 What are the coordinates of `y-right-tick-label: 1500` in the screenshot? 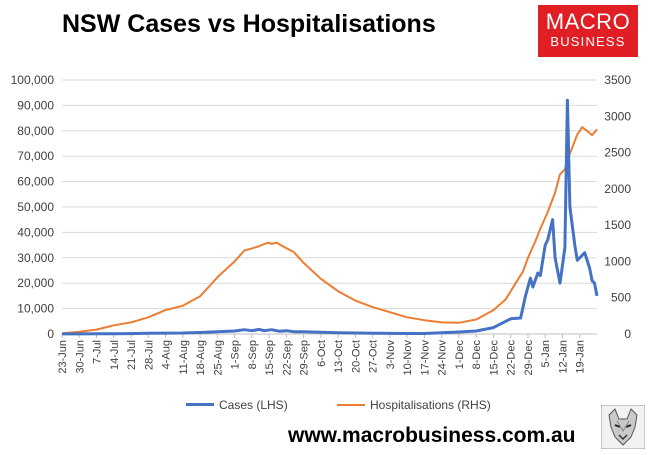 It's located at (617, 225).